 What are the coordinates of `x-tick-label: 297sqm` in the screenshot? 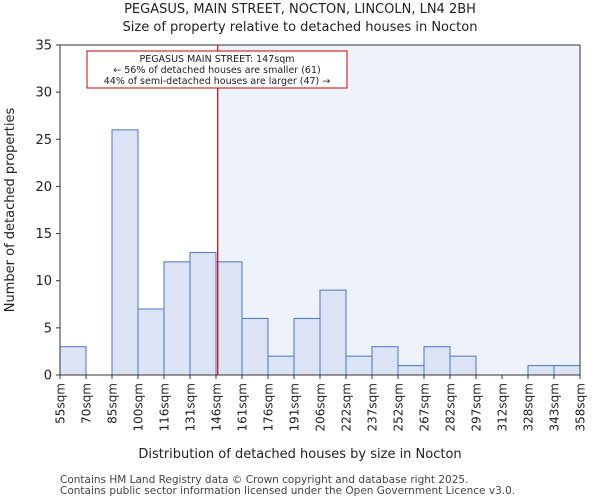 It's located at (477, 407).